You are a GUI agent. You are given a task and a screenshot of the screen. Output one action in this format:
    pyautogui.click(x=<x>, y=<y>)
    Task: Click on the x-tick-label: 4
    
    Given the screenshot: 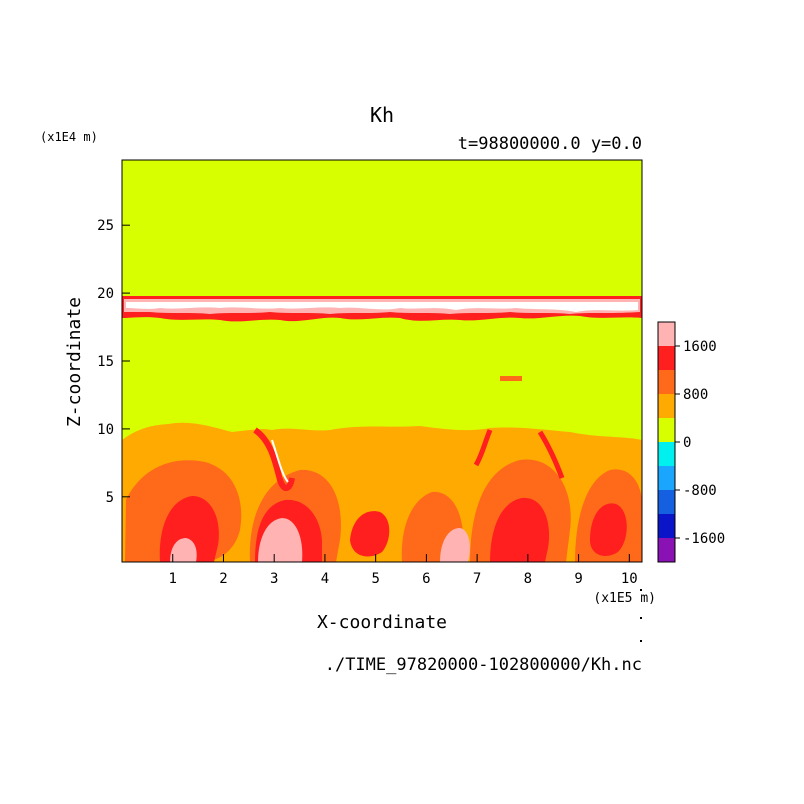 What is the action you would take?
    pyautogui.click(x=325, y=579)
    